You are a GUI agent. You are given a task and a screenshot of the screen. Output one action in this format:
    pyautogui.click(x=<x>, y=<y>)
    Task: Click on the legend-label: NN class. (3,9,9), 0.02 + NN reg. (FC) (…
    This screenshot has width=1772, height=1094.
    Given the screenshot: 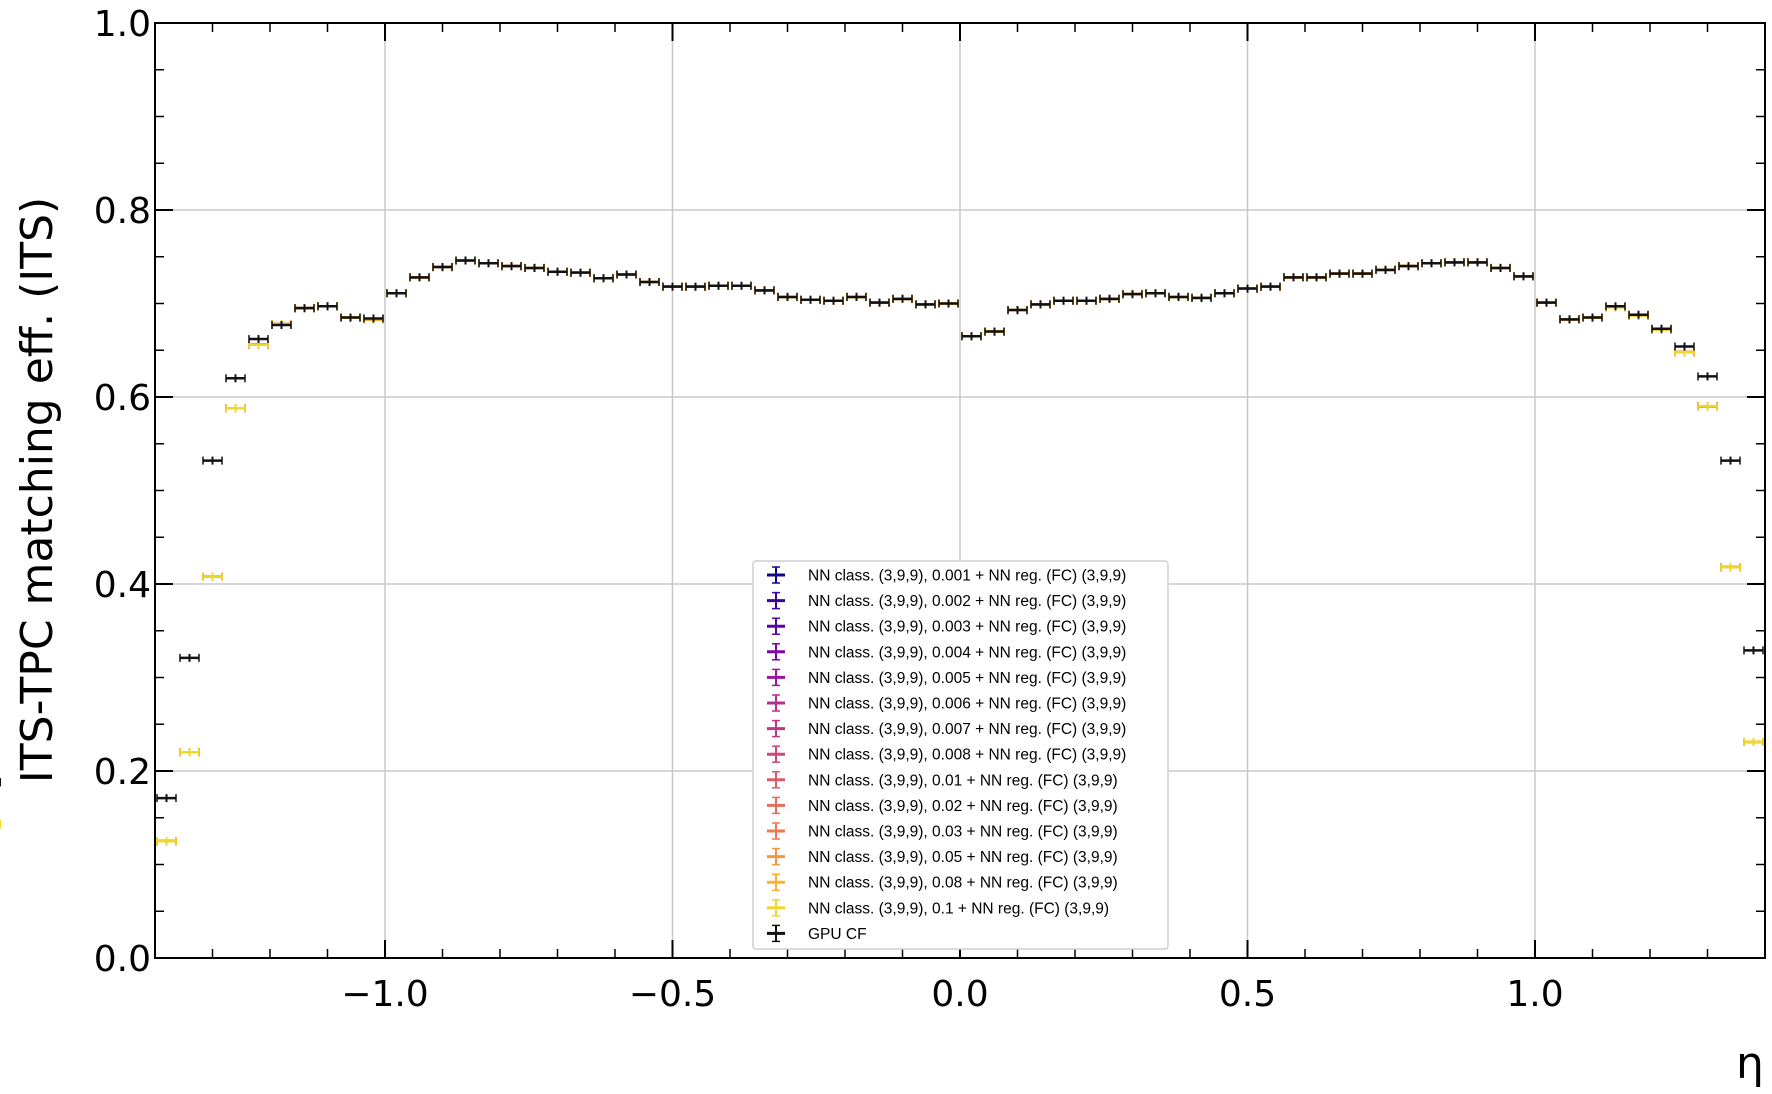 What is the action you would take?
    pyautogui.click(x=963, y=806)
    